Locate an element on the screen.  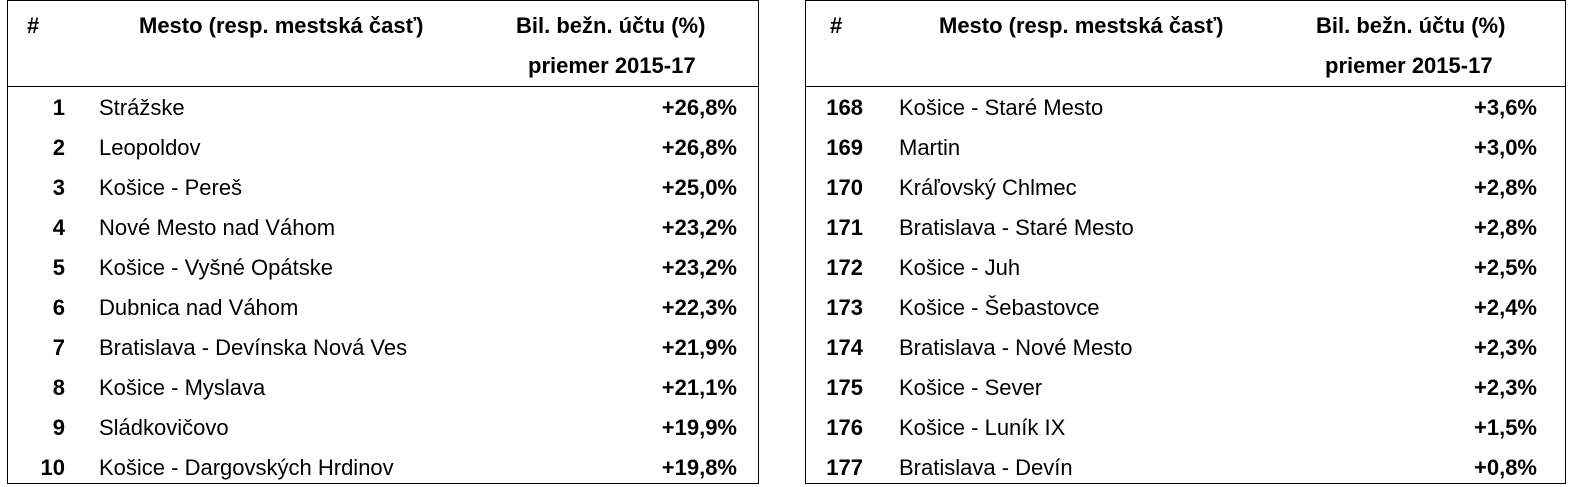
value-cell: +22,3% is located at coordinates (699, 307).